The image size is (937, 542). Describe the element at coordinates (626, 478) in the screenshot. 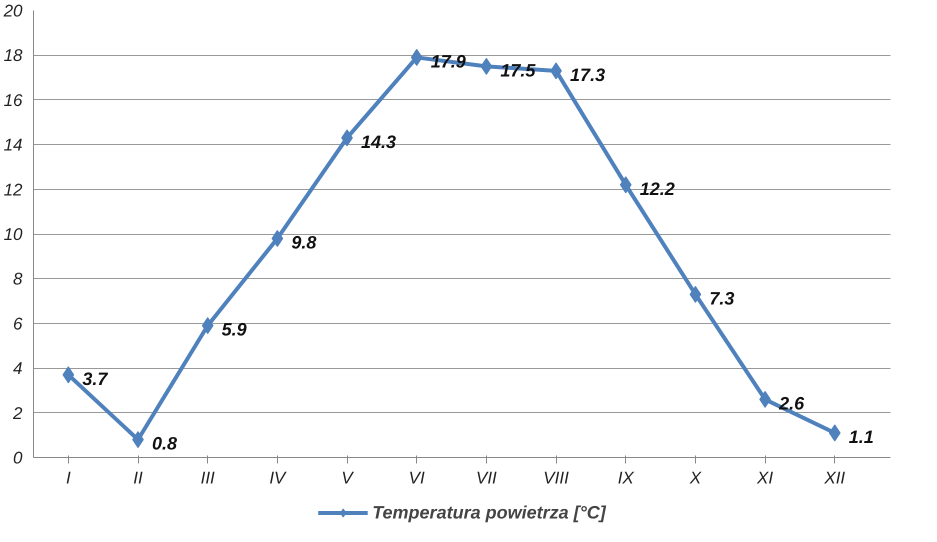

I see `x-tick-label: IX` at that location.